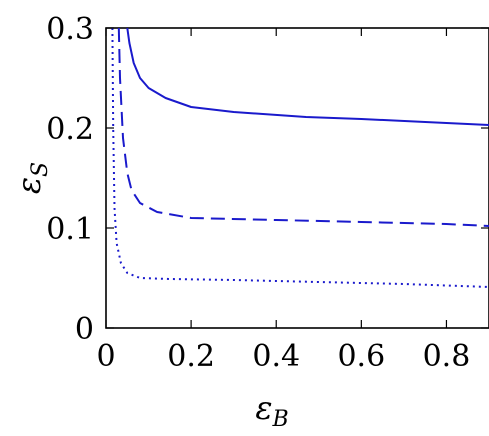 Image resolution: width=489 pixels, height=436 pixels. Describe the element at coordinates (70, 129) in the screenshot. I see `y-tick-label: 0.2` at that location.